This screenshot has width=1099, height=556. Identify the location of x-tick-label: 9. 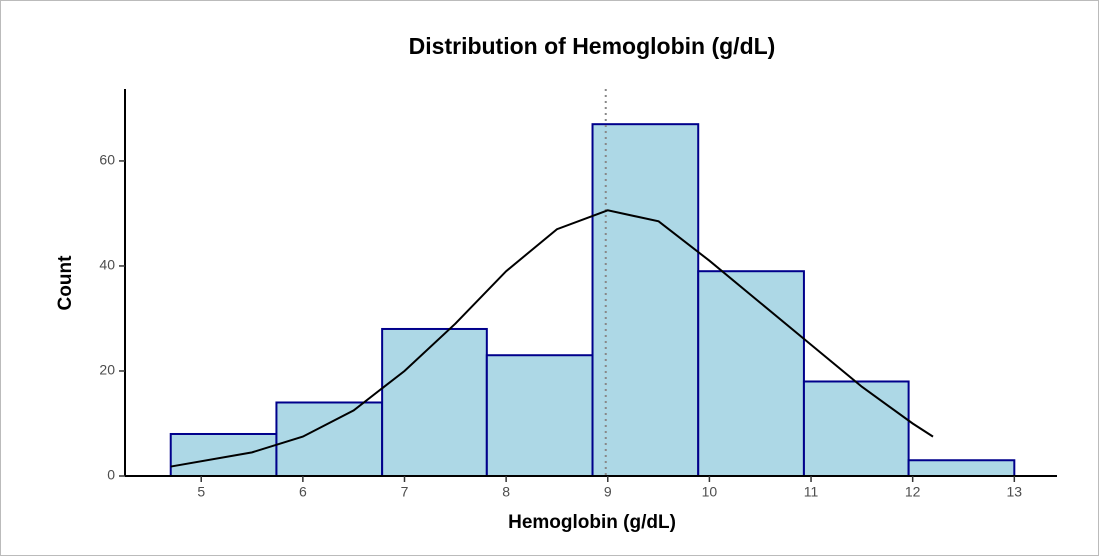
(608, 492).